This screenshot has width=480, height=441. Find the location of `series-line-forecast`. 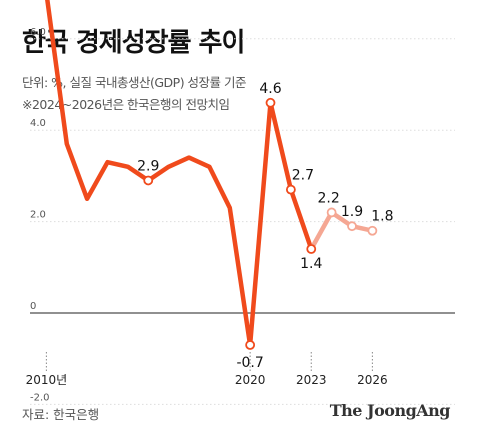

series-line-forecast is located at coordinates (342, 231).